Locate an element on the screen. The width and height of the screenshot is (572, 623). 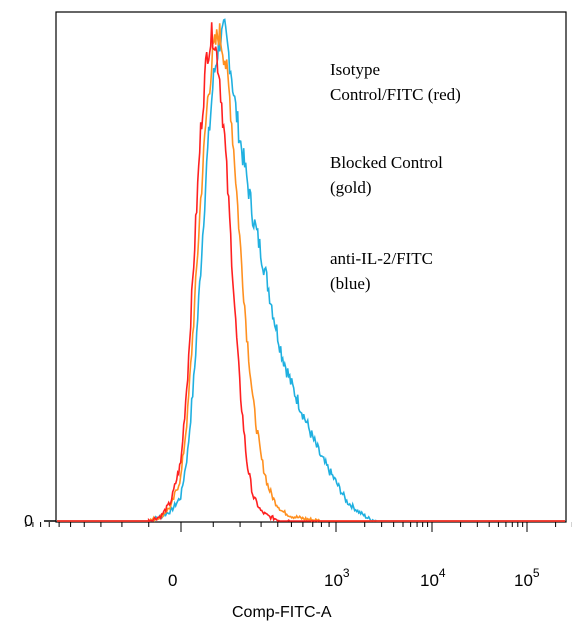
x-tick-label-1e3: 10³ is located at coordinates (337, 578).